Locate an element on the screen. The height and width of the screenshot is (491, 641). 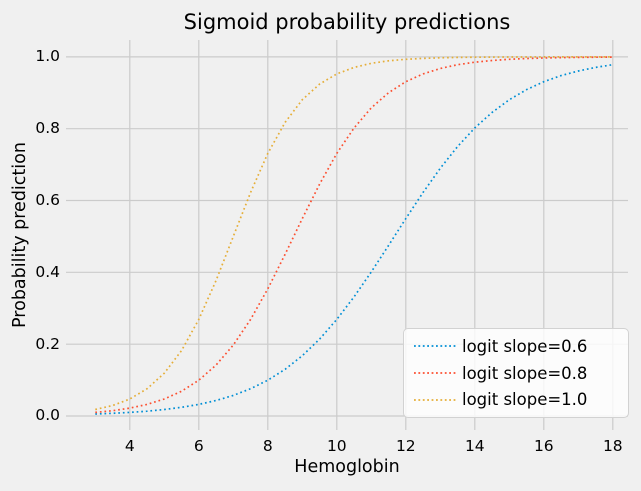
legend-label: logit slope=0.8 is located at coordinates (525, 373).